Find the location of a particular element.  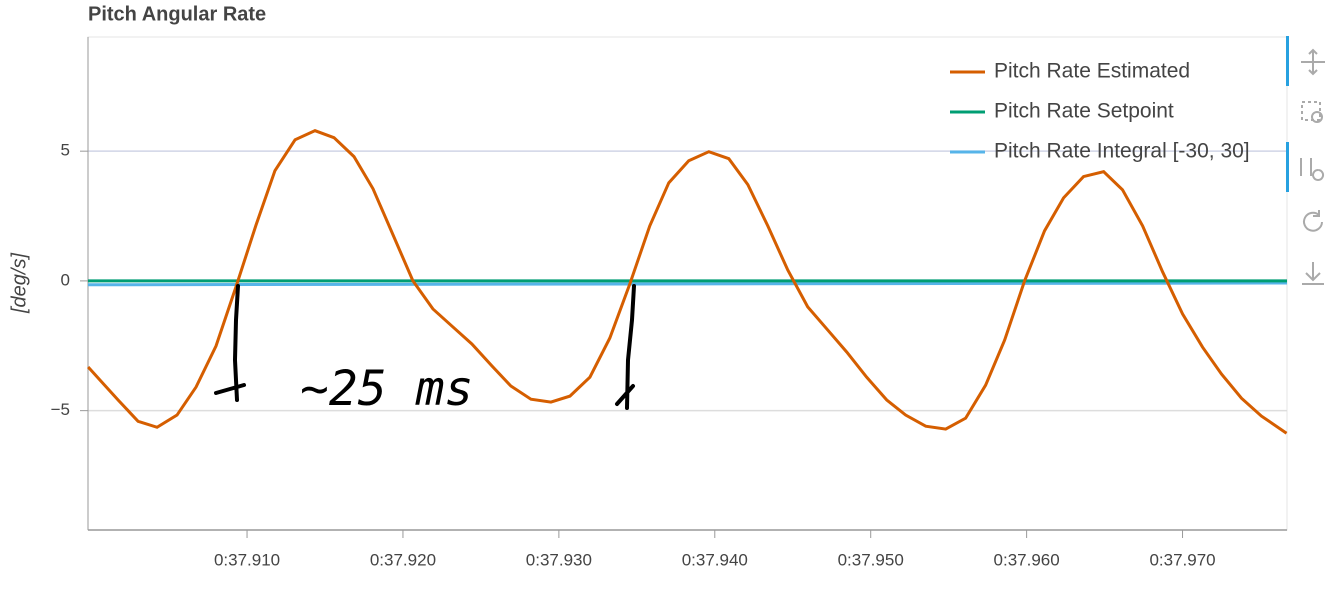

y-tick-label: 5 is located at coordinates (65, 150).